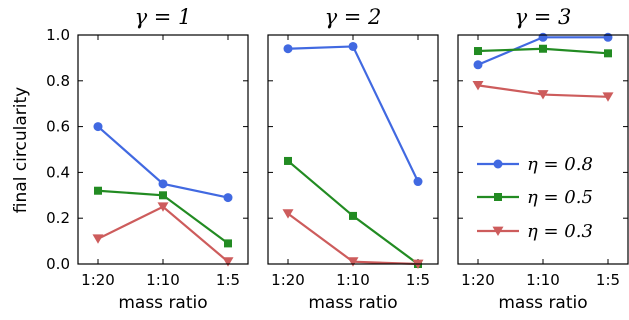  What do you see at coordinates (353, 17) in the screenshot?
I see `panel-title: γ = 2` at bounding box center [353, 17].